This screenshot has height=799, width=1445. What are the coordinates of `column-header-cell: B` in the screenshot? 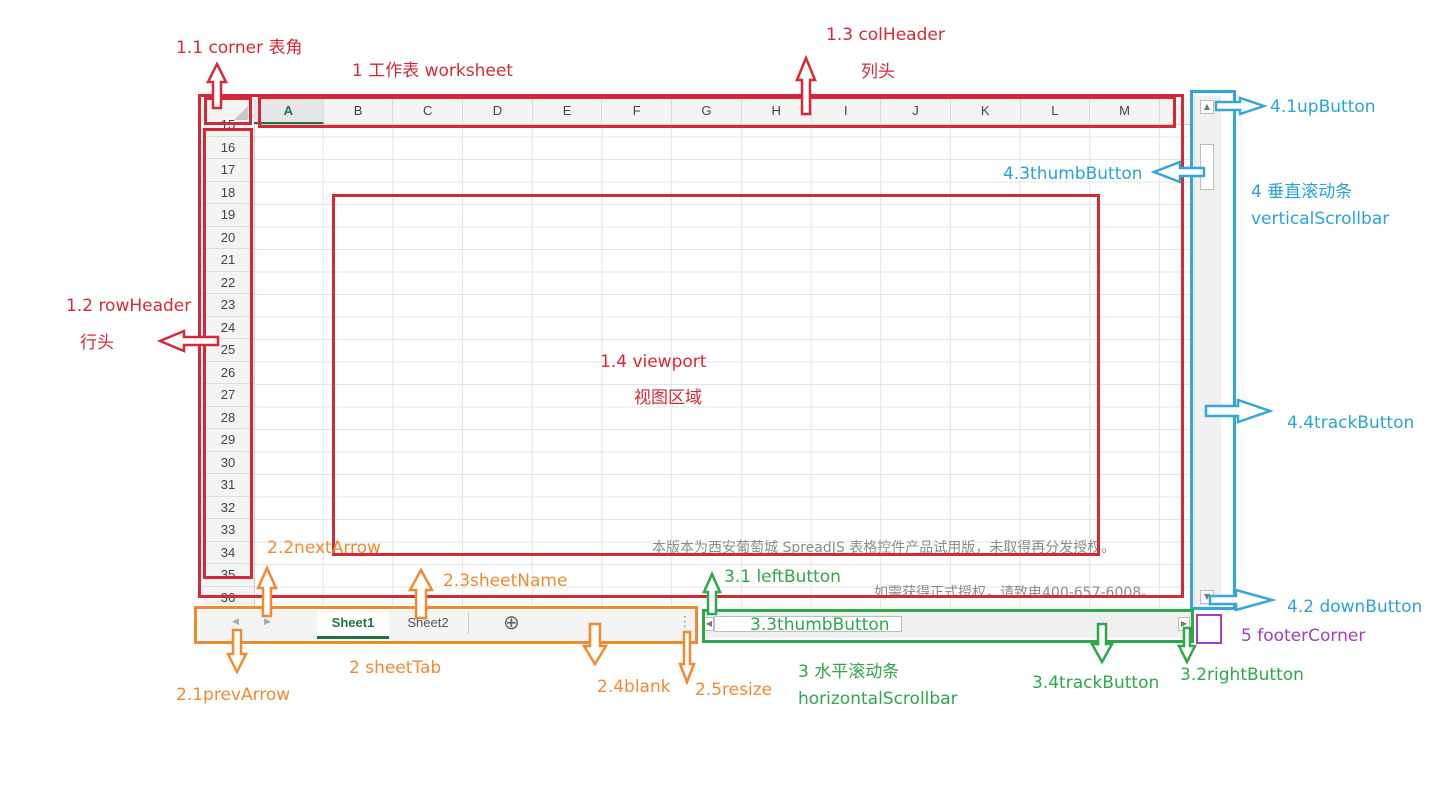 It's located at (359, 111).